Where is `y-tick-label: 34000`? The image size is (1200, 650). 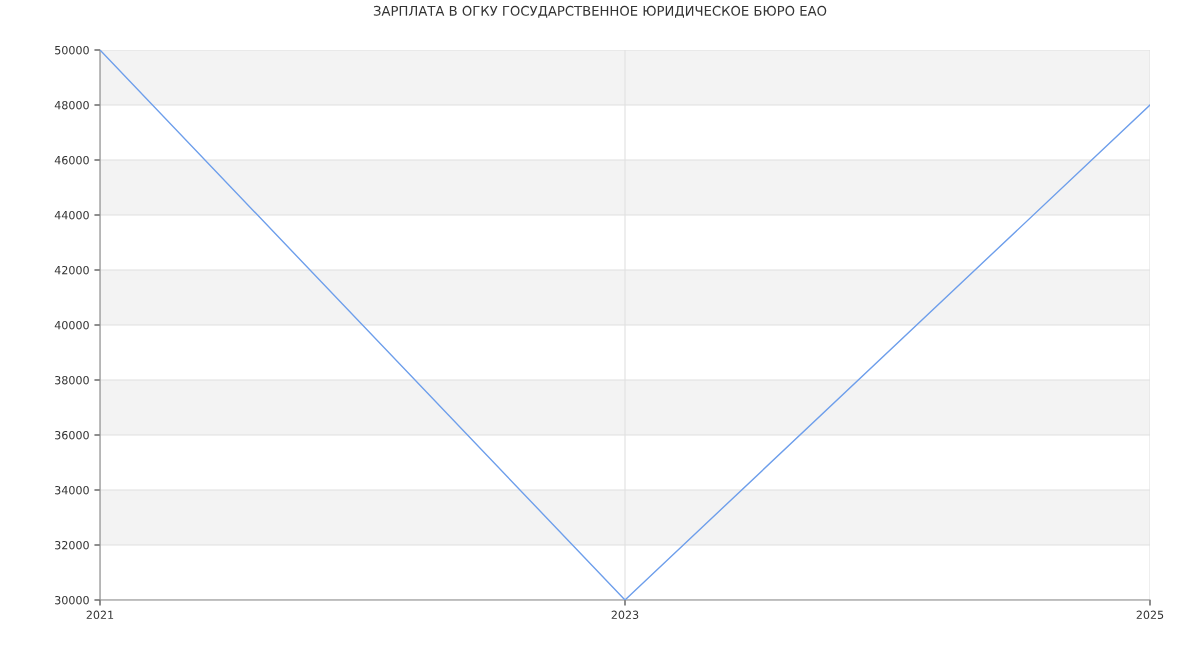 y-tick-label: 34000 is located at coordinates (72, 490).